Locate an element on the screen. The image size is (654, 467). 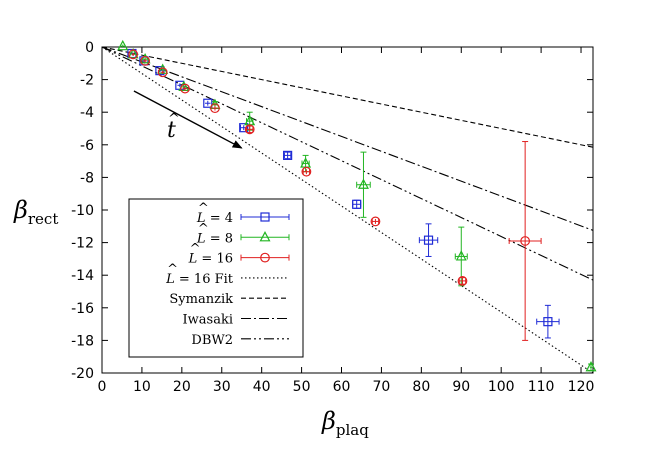
y-tick-label: -20 is located at coordinates (82, 374).